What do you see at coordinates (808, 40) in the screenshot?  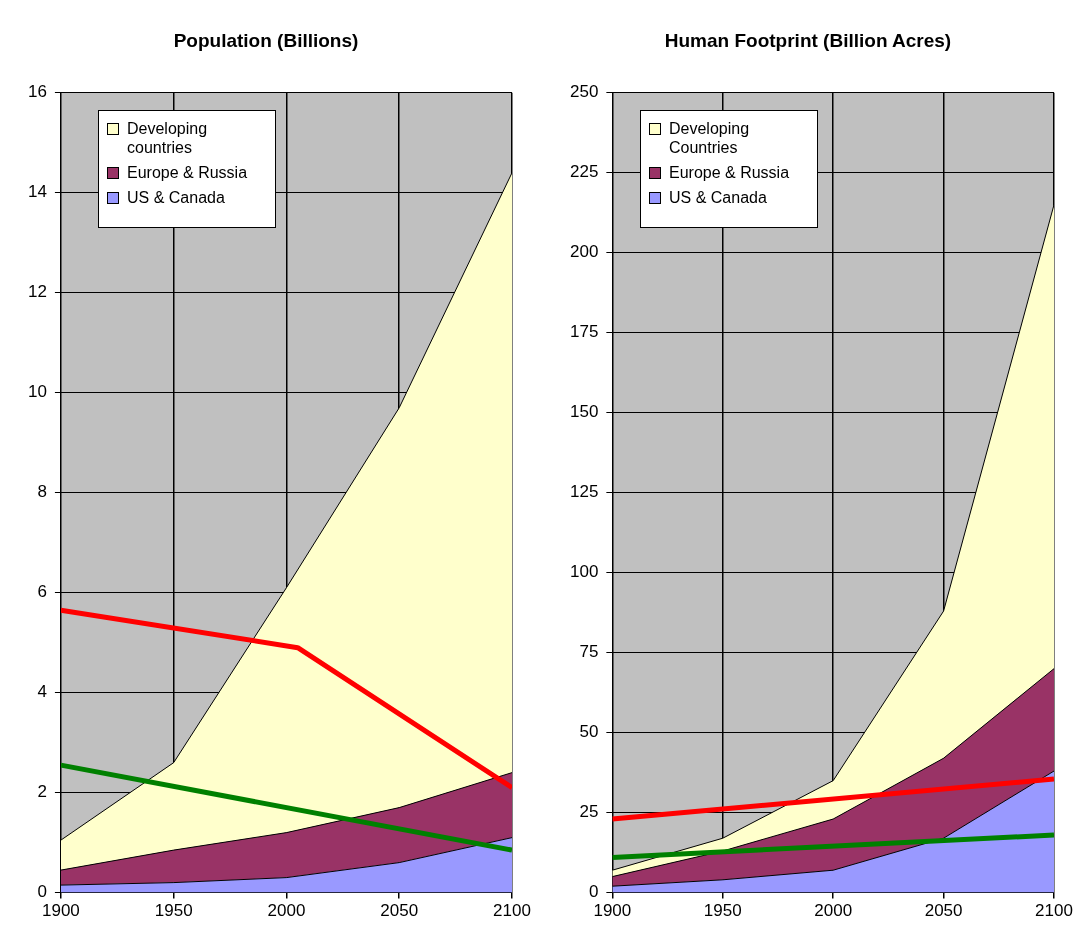 I see `chart-title: Human Footprint (Billion Acres)` at bounding box center [808, 40].